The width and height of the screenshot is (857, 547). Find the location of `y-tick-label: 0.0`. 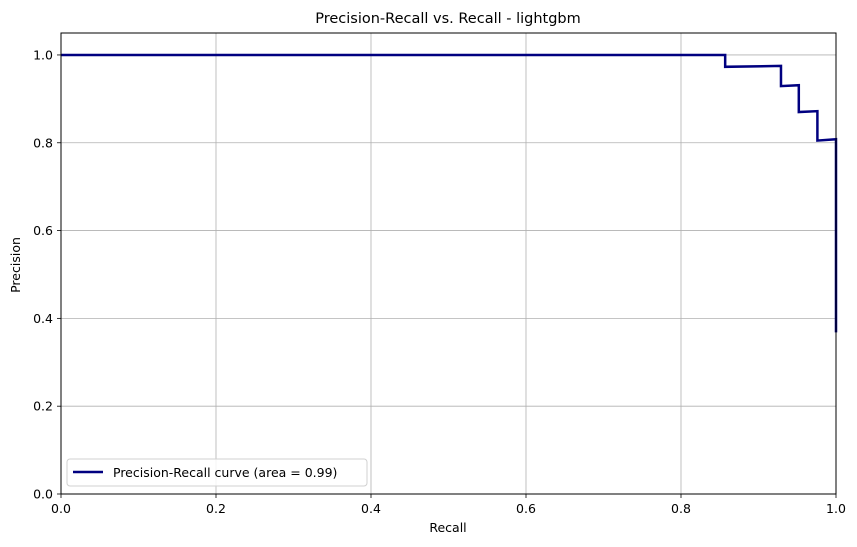

y-tick-label: 0.0 is located at coordinates (43, 494).